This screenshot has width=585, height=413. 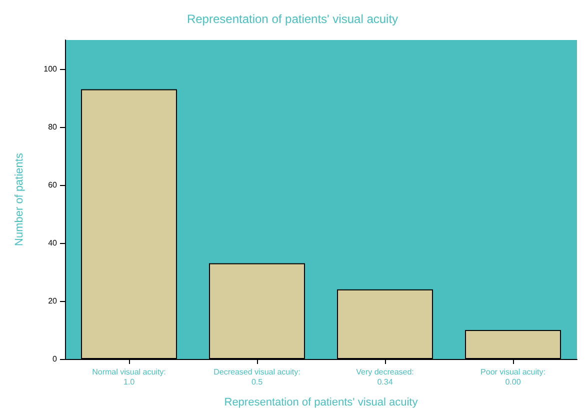 I want to click on x-tick-label: Poor visual acuity: 0.00, so click(x=513, y=377).